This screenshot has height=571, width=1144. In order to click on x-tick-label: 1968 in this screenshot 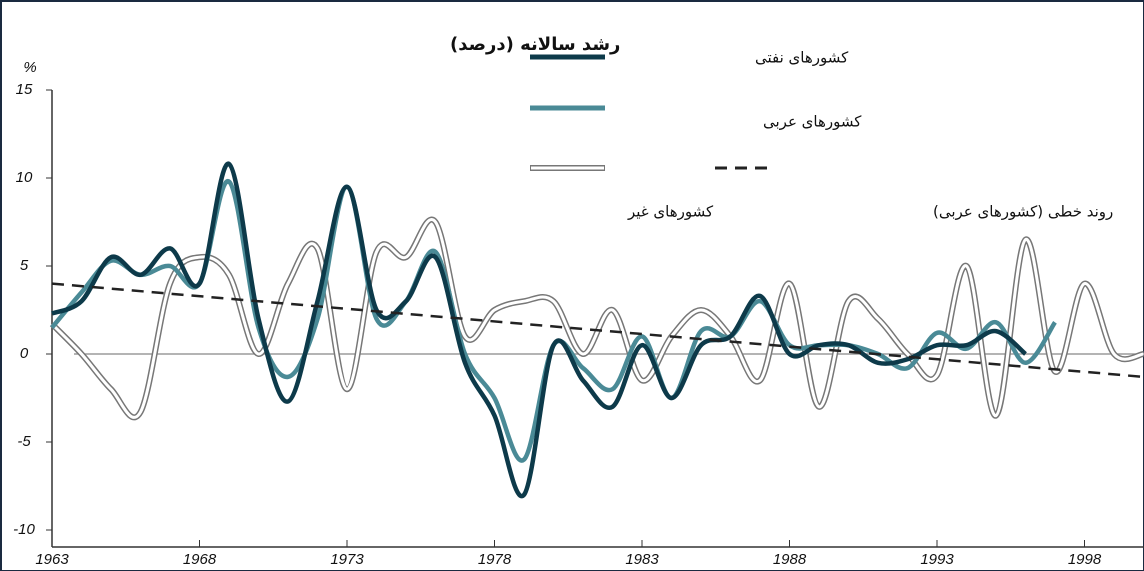, I will do `click(200, 559)`.